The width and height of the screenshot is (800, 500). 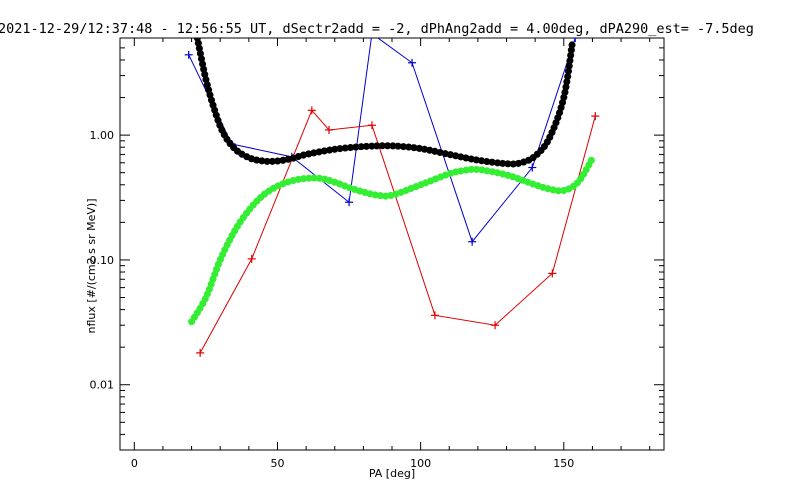 I want to click on x-axis-label: PA [deg], so click(x=392, y=473).